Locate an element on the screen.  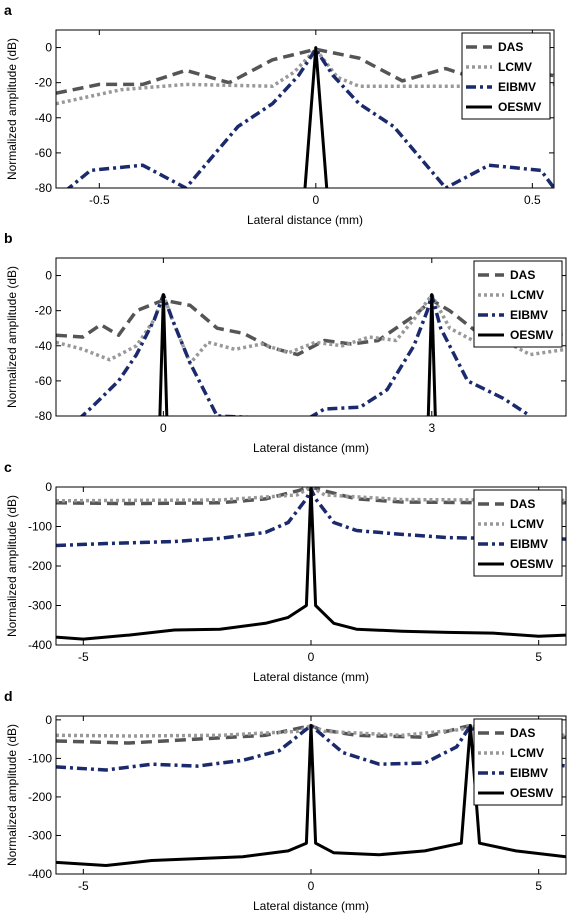
legend-box is located at coordinates (518, 533).